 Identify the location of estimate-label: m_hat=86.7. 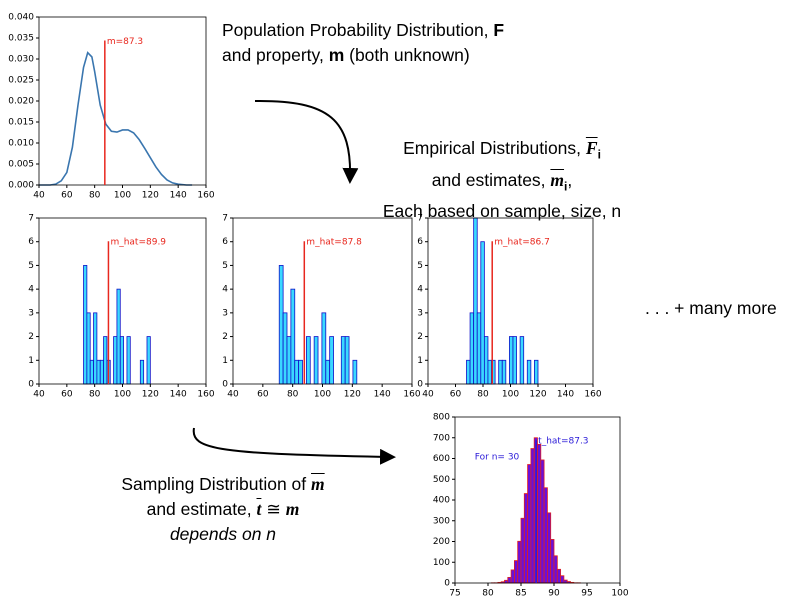
(522, 243).